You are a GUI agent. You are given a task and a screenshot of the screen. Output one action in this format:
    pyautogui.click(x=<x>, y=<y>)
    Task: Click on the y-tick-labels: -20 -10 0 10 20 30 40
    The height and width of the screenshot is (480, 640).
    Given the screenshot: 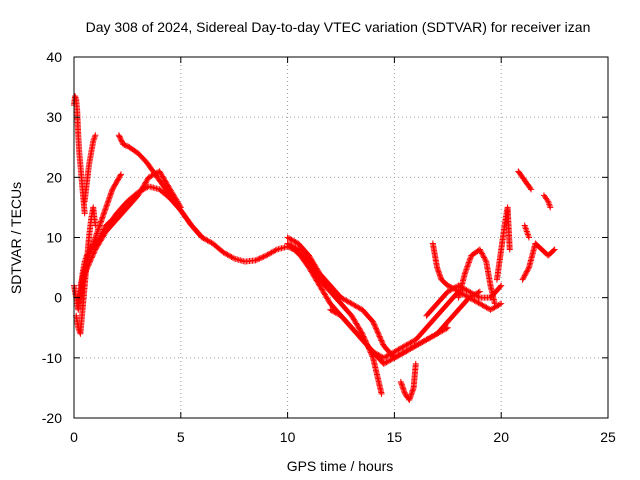 What is the action you would take?
    pyautogui.click(x=52, y=237)
    